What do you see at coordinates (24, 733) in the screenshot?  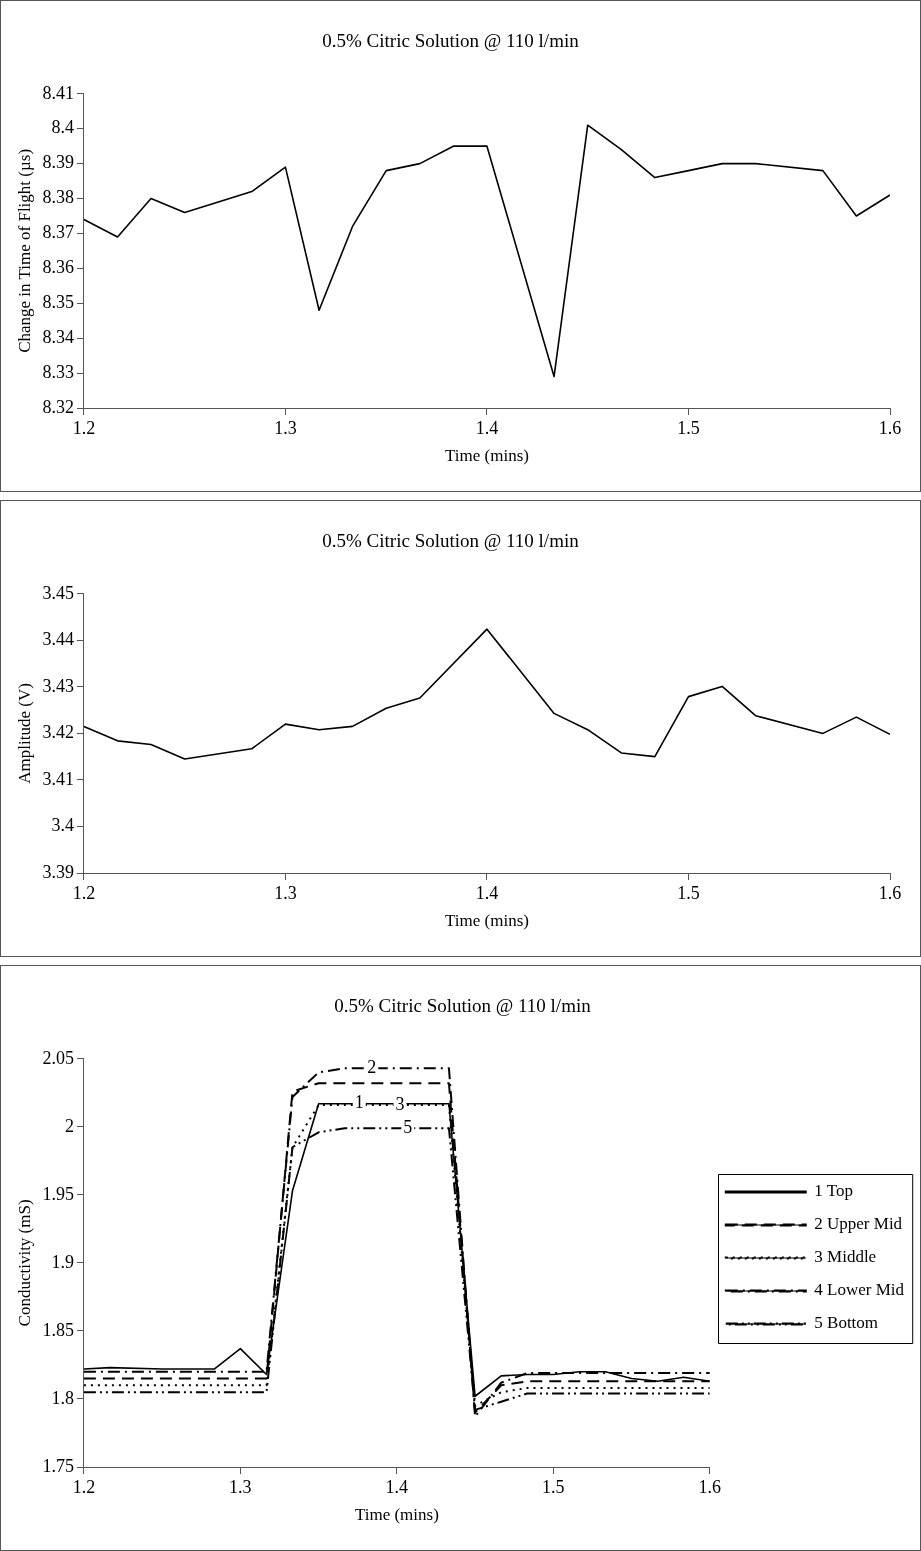 I see `y-axis-title: Amplitude (V)` at bounding box center [24, 733].